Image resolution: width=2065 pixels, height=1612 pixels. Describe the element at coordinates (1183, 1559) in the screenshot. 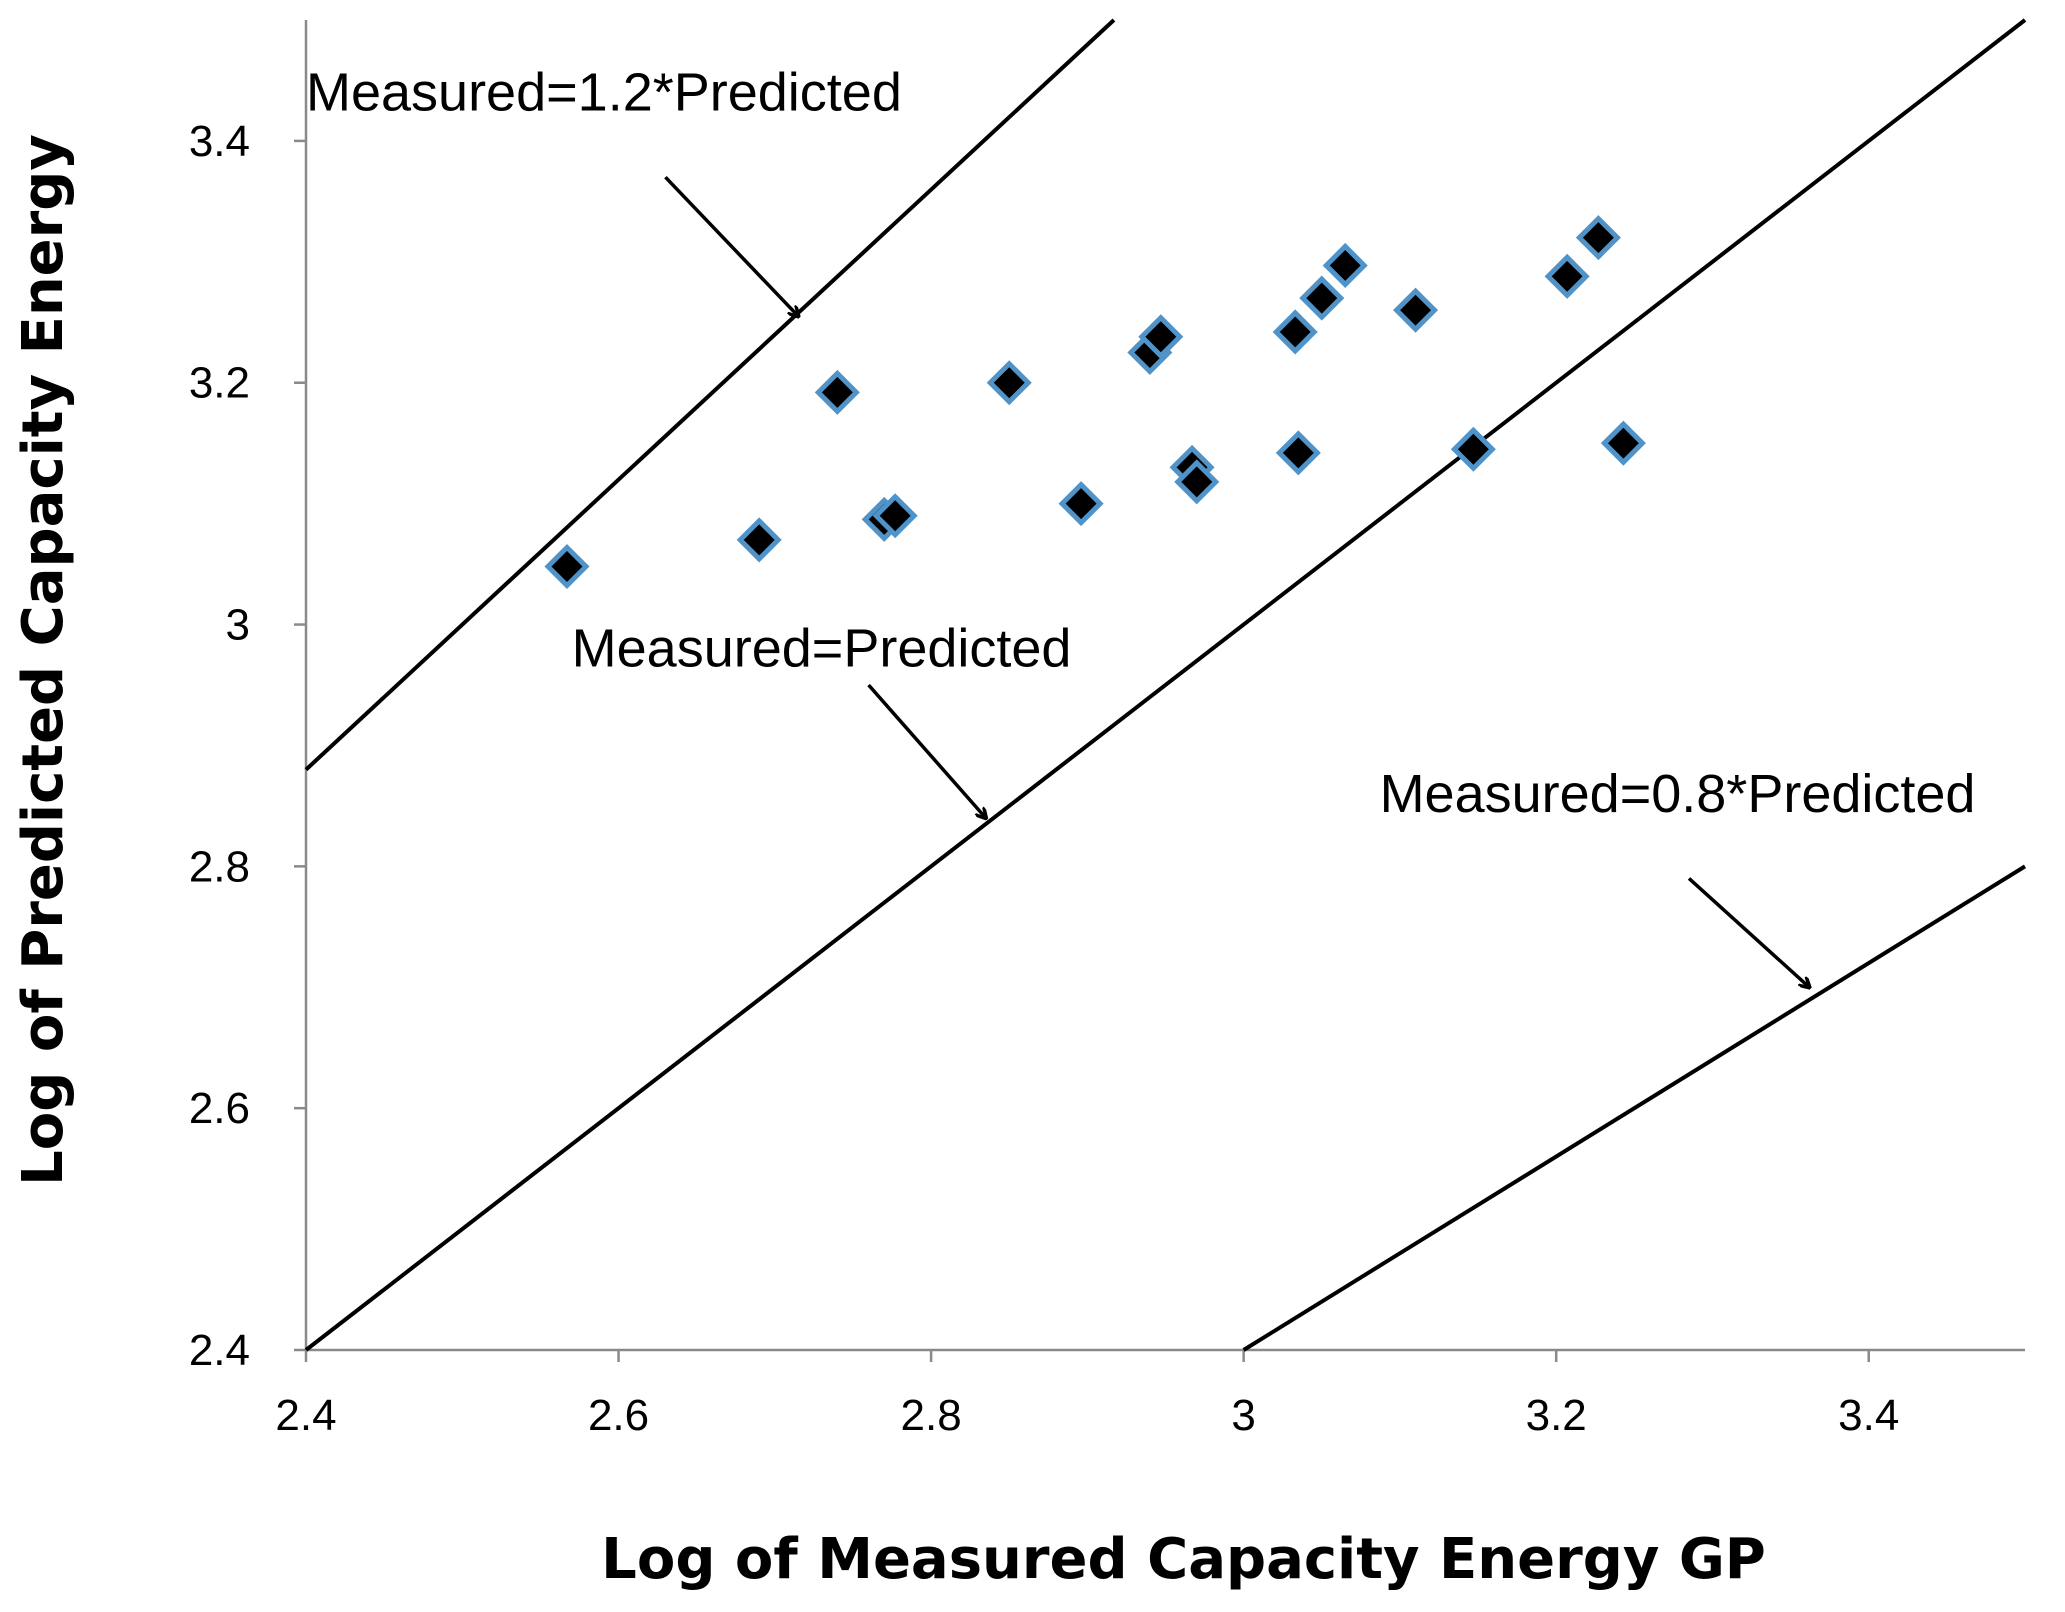

I see `x-axis-title: Log of Measured Capacity Energy GP` at that location.